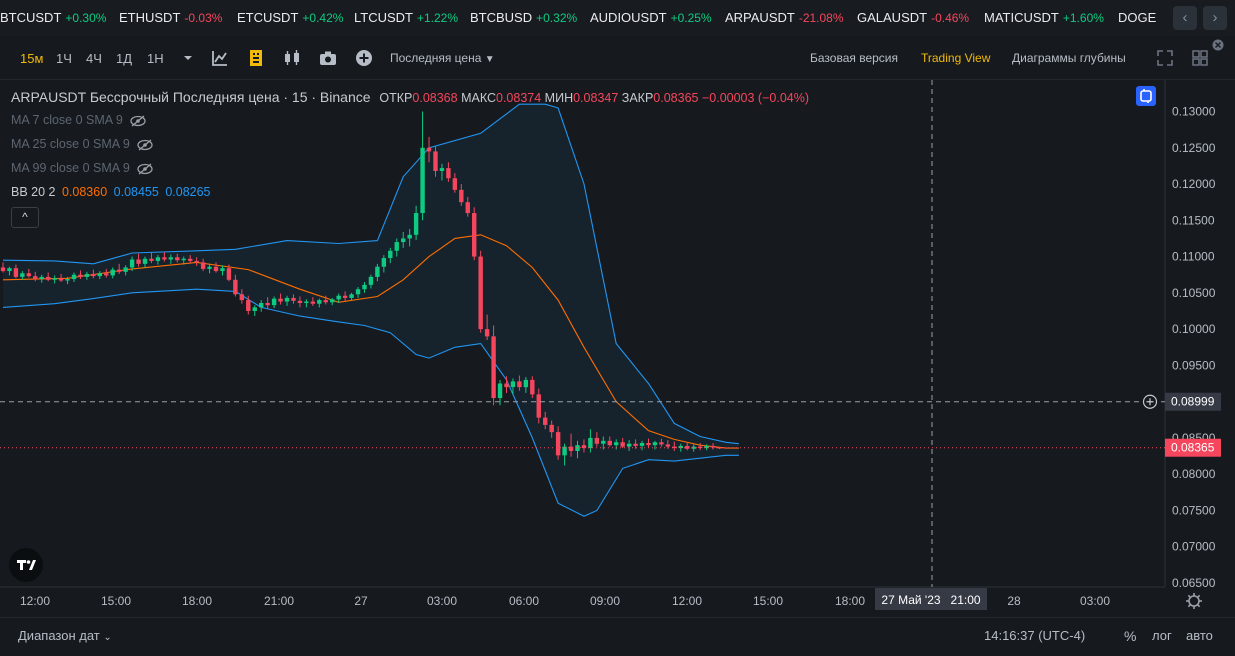 This screenshot has height=656, width=1235. I want to click on ticker-item-etcusdt: ETCUSDT +0.42%, so click(290, 17).